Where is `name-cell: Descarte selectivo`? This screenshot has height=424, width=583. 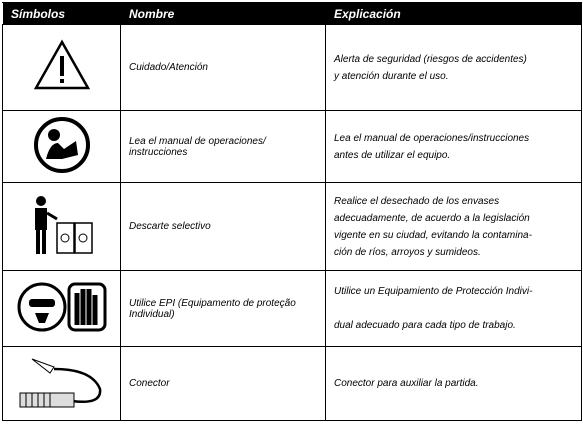
name-cell: Descarte selectivo is located at coordinates (223, 226).